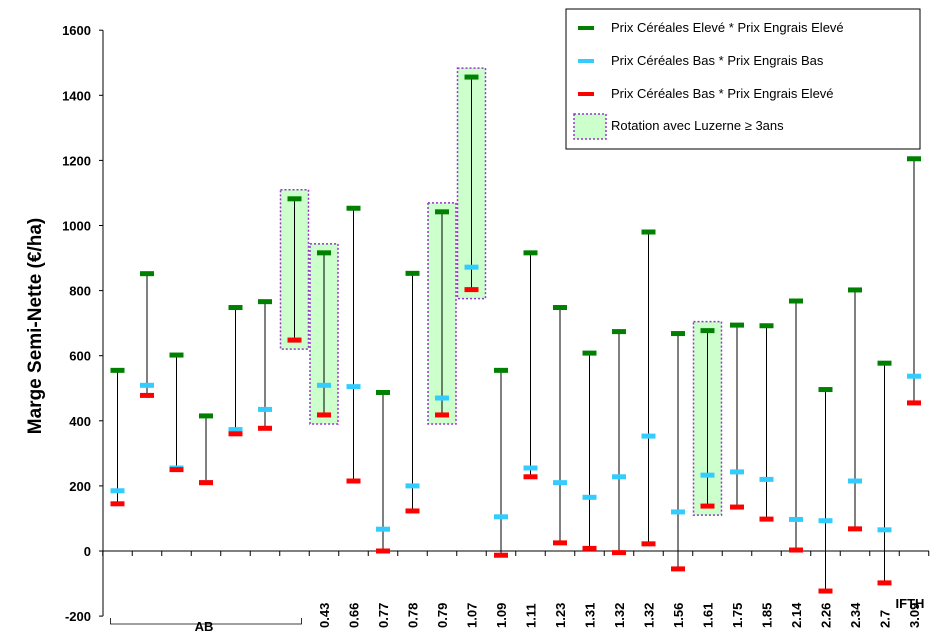 This screenshot has width=931, height=639. Describe the element at coordinates (76, 30) in the screenshot. I see `y-tick-label: 1600` at that location.